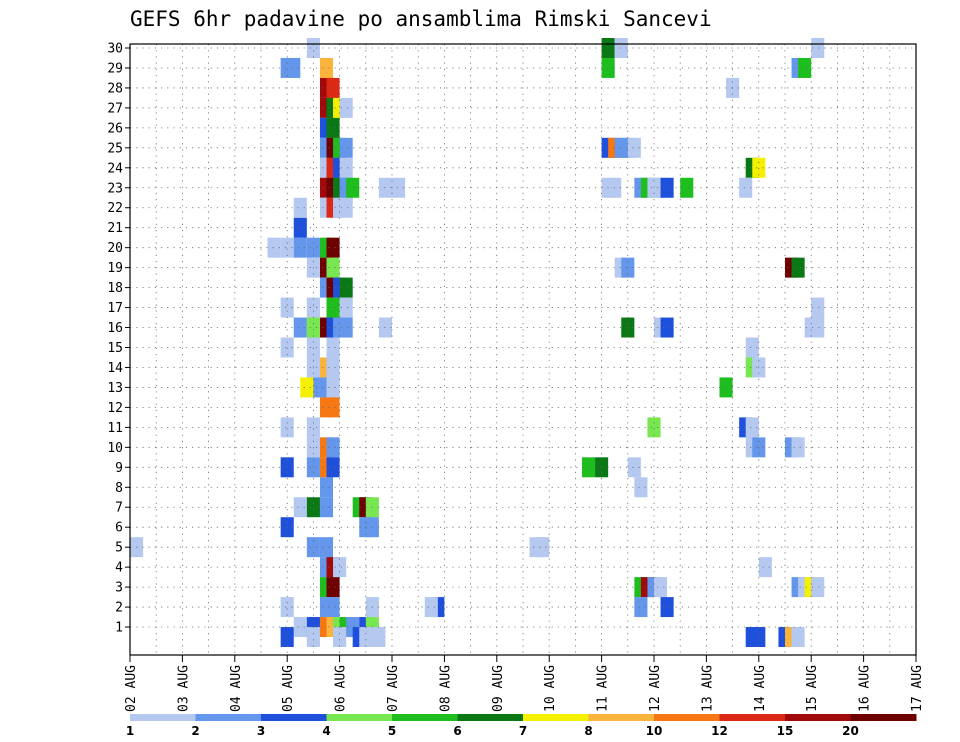 Image resolution: width=960 pixels, height=742 pixels. Describe the element at coordinates (115, 348) in the screenshot. I see `y-tick-label: 15` at that location.